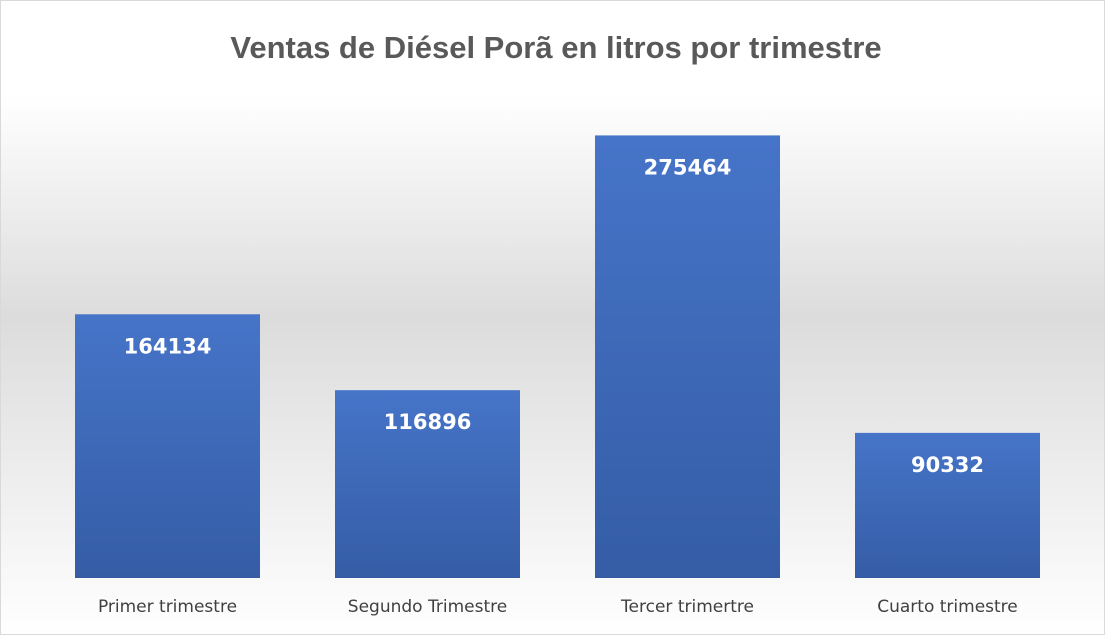 This screenshot has height=635, width=1105. What do you see at coordinates (688, 167) in the screenshot?
I see `value-label: 275464` at bounding box center [688, 167].